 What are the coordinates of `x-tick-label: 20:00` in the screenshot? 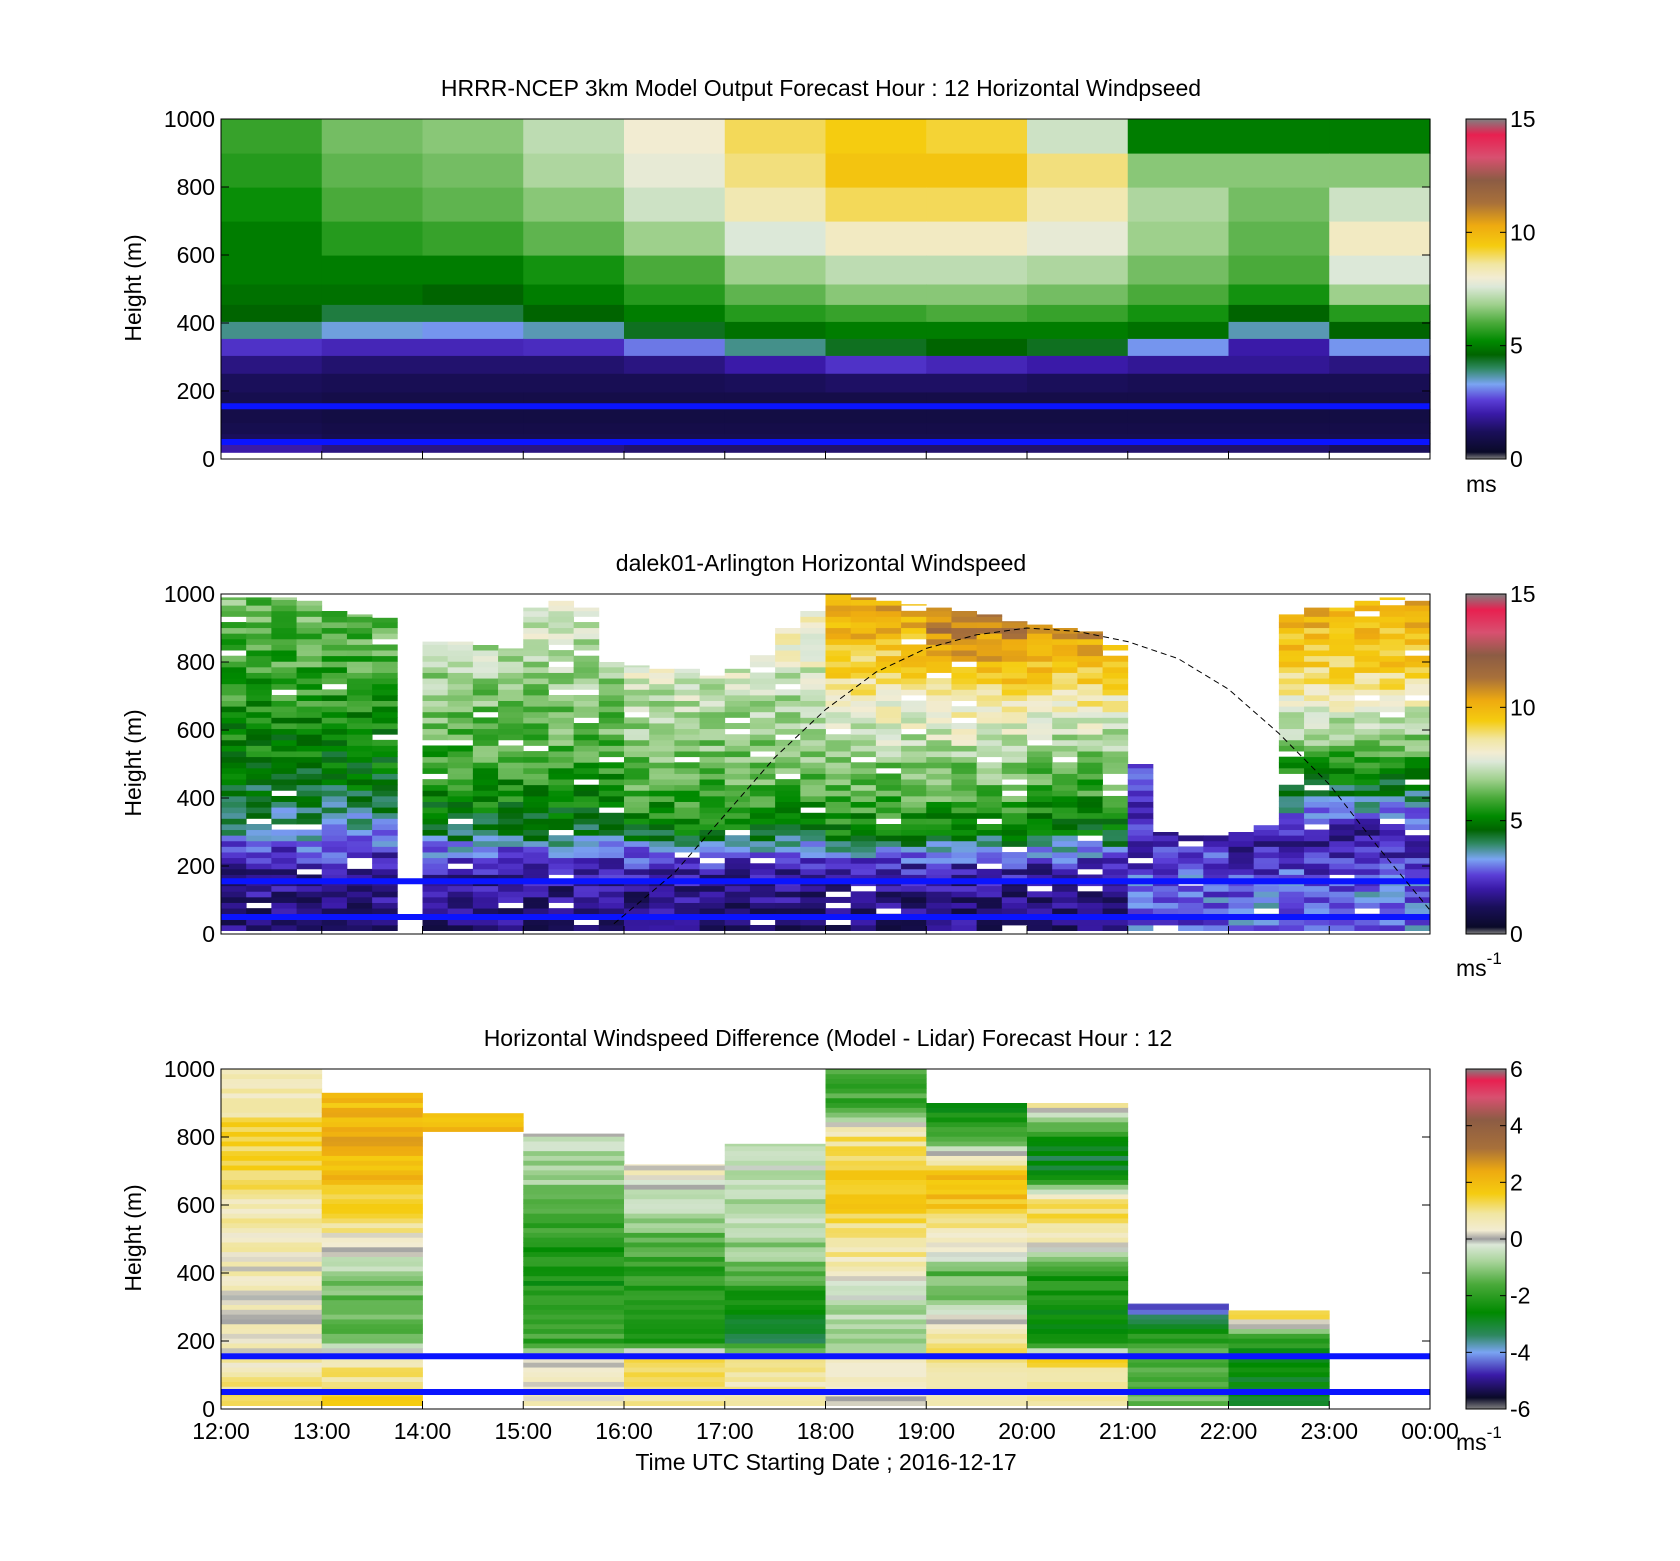 It's located at (1027, 1431).